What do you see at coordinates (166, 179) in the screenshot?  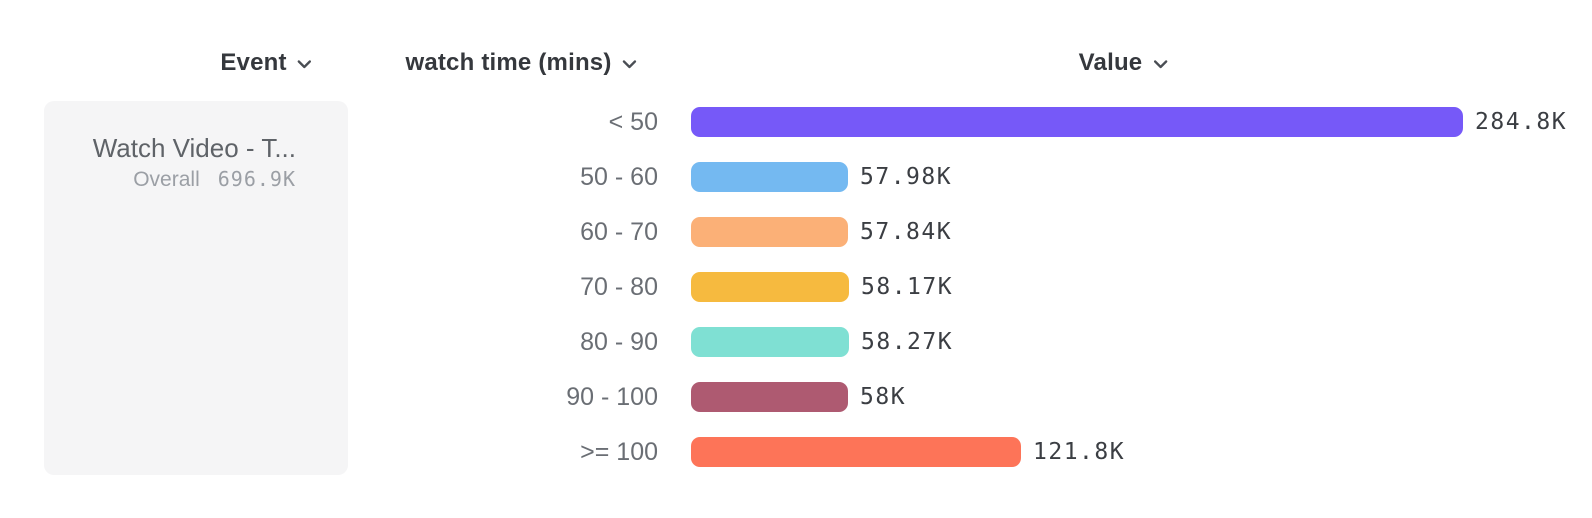 I see `overall-label: Overall` at bounding box center [166, 179].